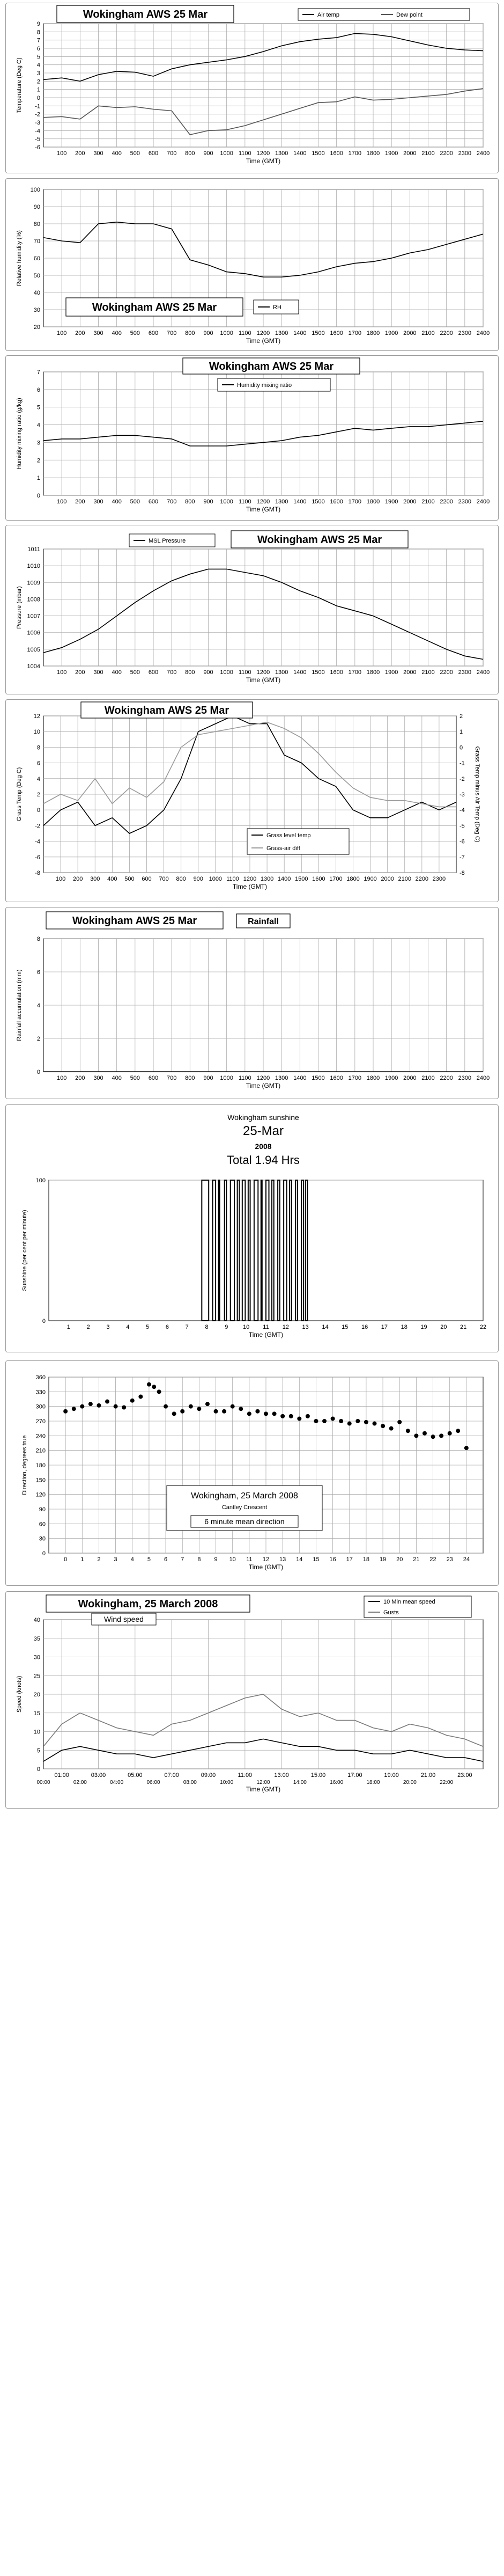  I want to click on x-tick-label: 3, so click(115, 1559).